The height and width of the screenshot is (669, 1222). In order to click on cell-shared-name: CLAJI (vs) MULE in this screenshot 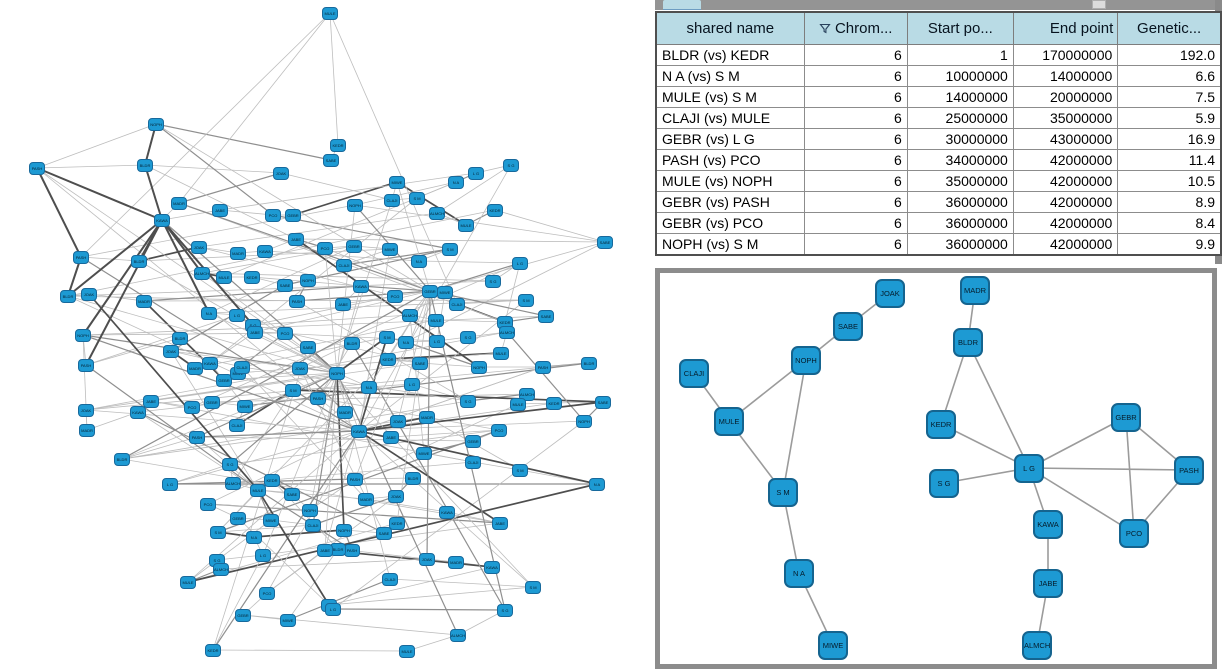, I will do `click(730, 118)`.